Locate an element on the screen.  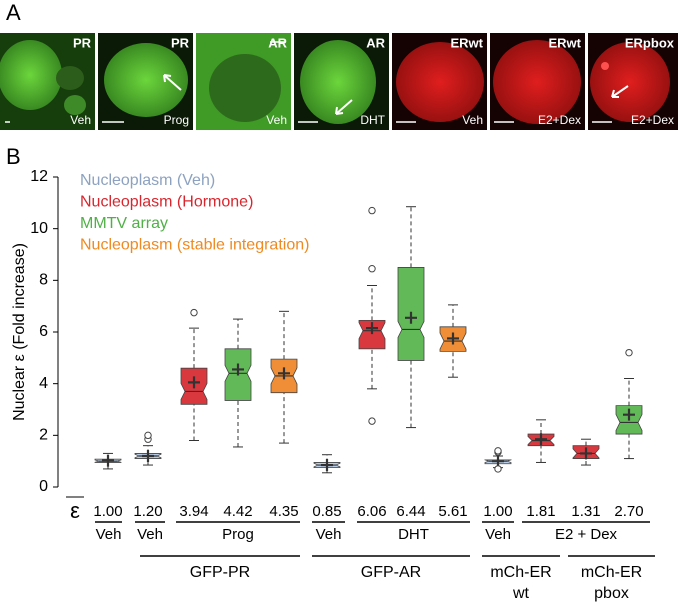
scale-bars is located at coordinates (308, 82).